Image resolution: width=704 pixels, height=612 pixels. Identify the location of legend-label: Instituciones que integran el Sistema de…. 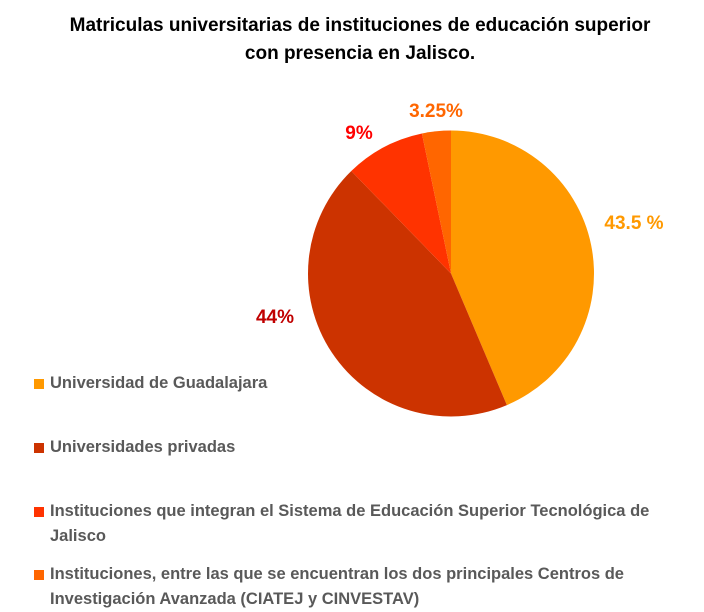
(350, 523).